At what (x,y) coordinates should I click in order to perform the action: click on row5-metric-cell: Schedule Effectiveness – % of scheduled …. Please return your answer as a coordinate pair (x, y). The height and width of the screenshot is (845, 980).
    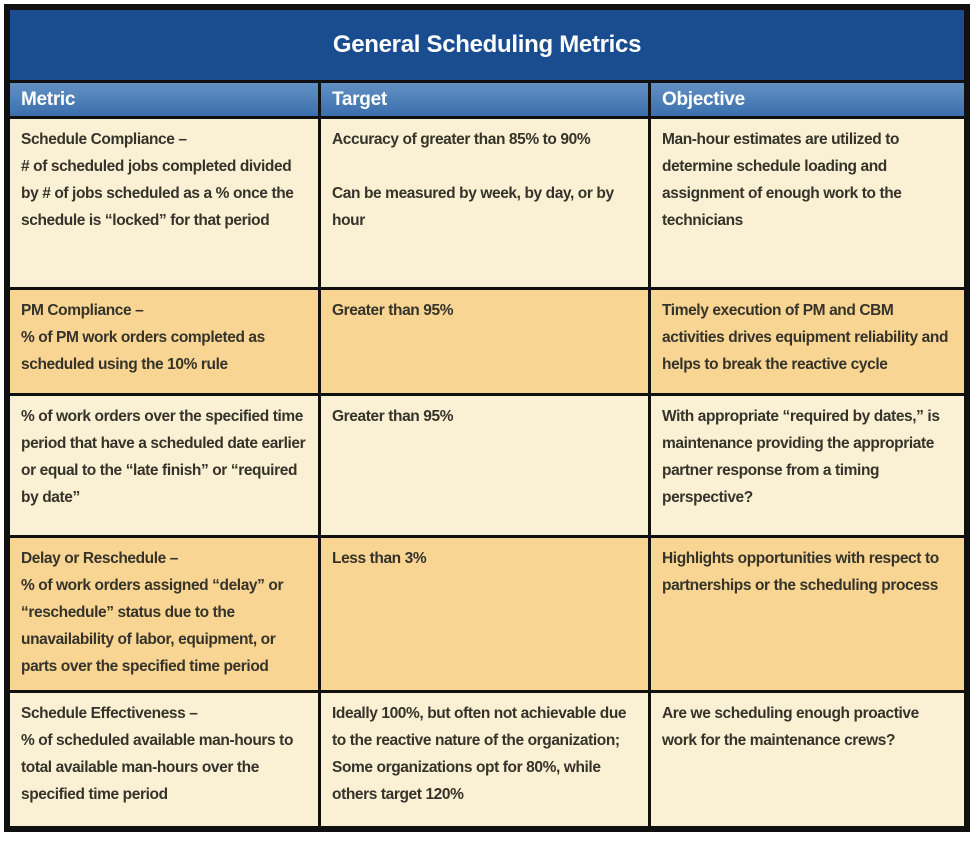
    Looking at the image, I should click on (164, 759).